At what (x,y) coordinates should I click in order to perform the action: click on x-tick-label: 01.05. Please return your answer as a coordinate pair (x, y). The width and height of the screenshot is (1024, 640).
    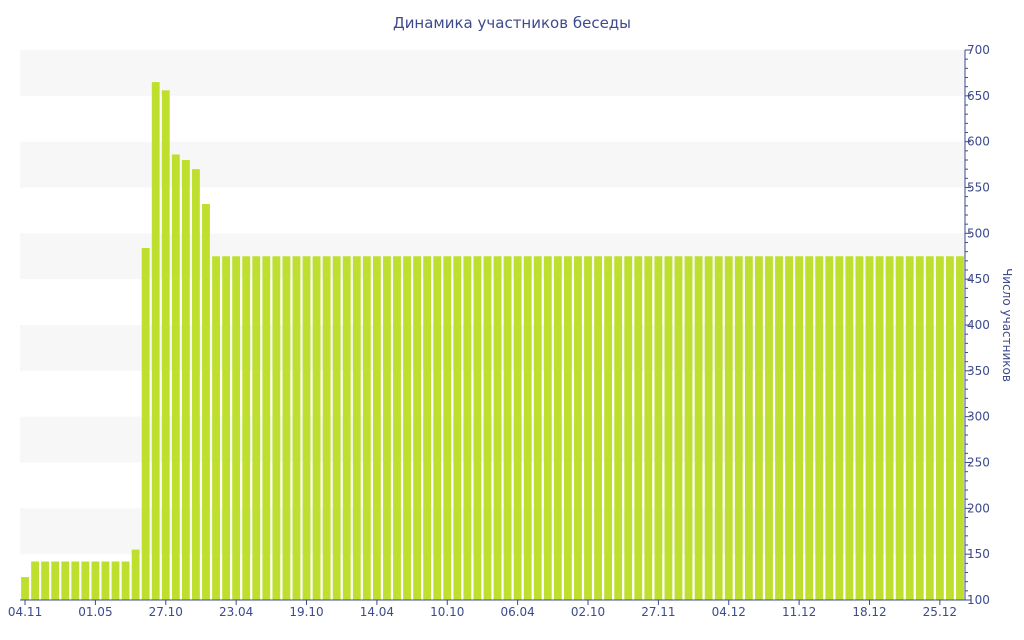
    Looking at the image, I should click on (95, 612).